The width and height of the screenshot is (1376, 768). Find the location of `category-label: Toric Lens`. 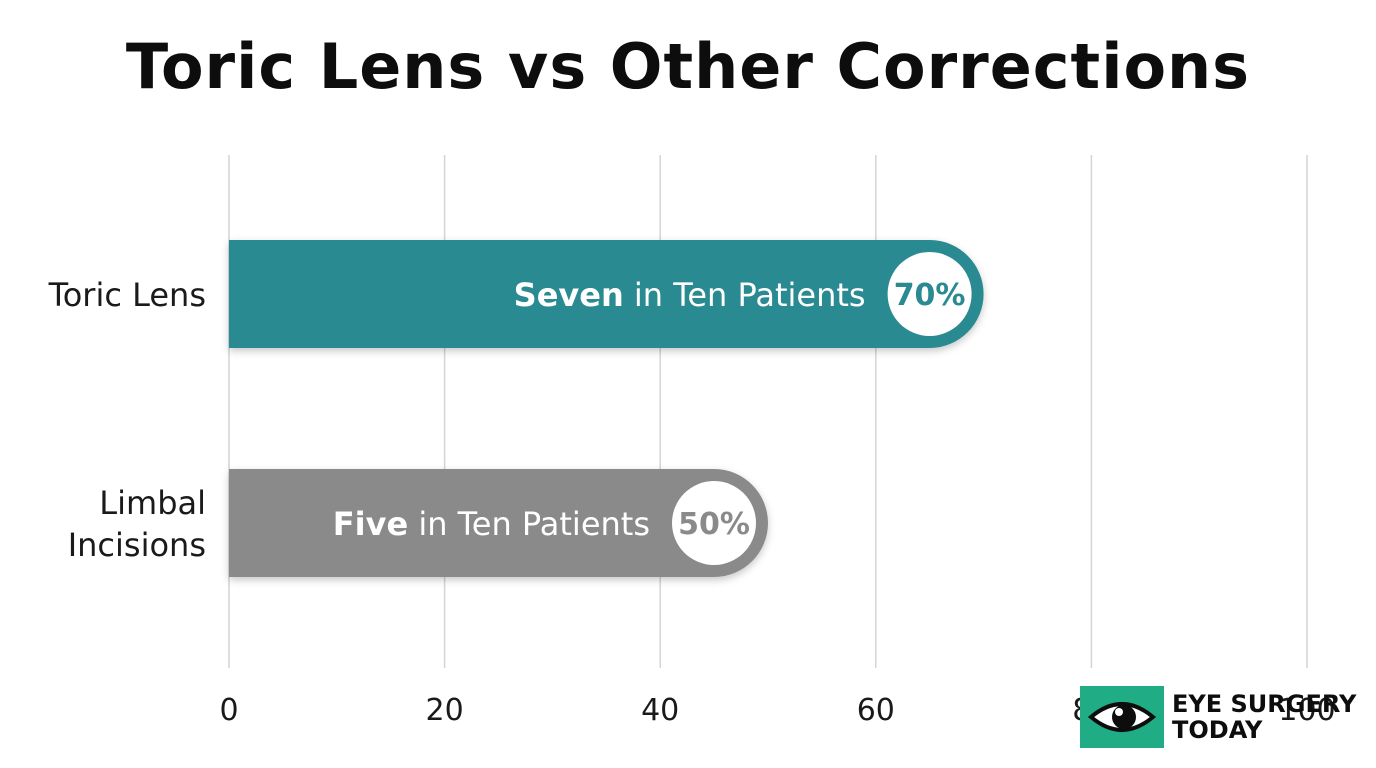

category-label: Toric Lens is located at coordinates (127, 295).